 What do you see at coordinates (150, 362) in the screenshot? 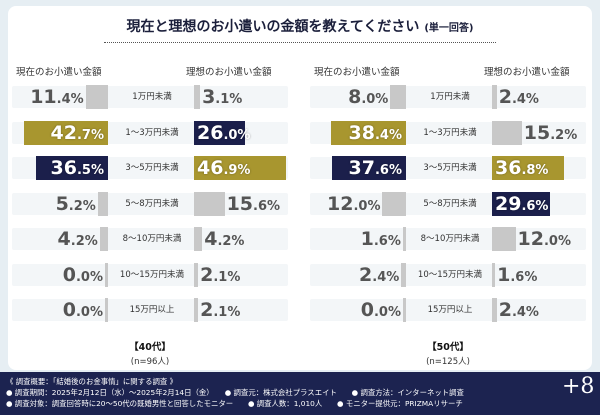
I see `sample-size: (n=96人)` at bounding box center [150, 362].